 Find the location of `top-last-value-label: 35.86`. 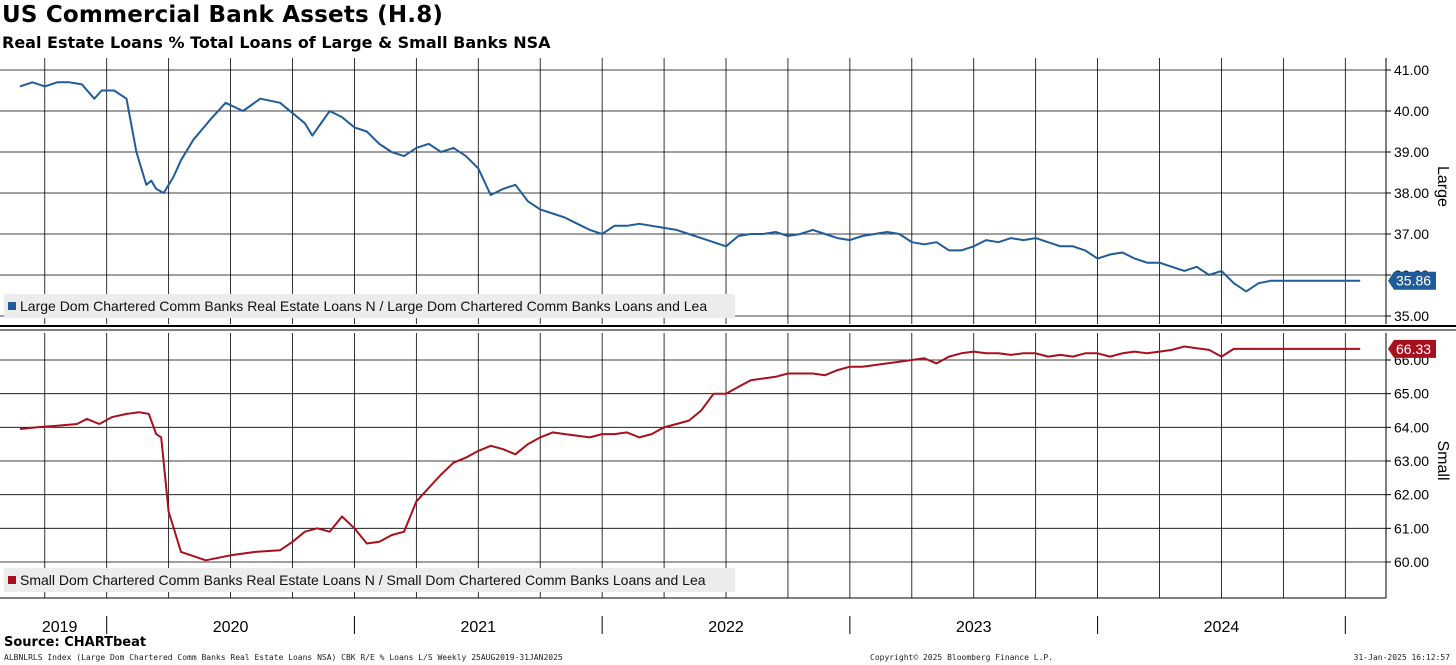

top-last-value-label: 35.86 is located at coordinates (1413, 281).